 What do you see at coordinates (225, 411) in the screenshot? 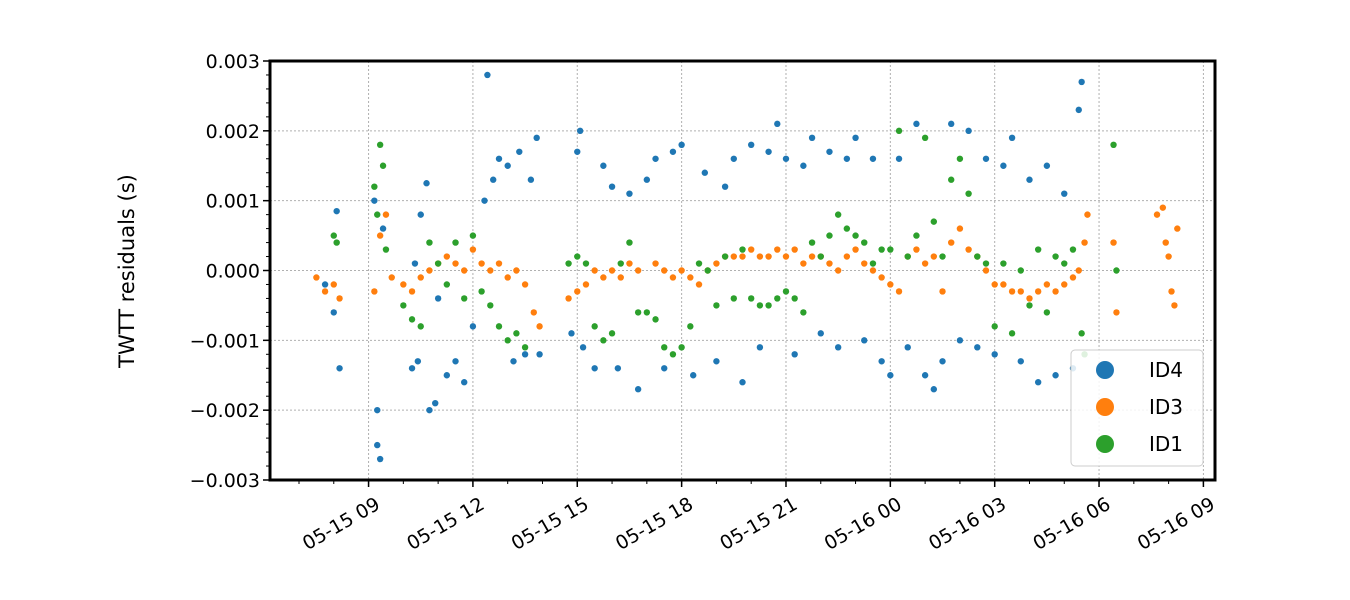
I see `y-tick-label: −0.002` at bounding box center [225, 411].